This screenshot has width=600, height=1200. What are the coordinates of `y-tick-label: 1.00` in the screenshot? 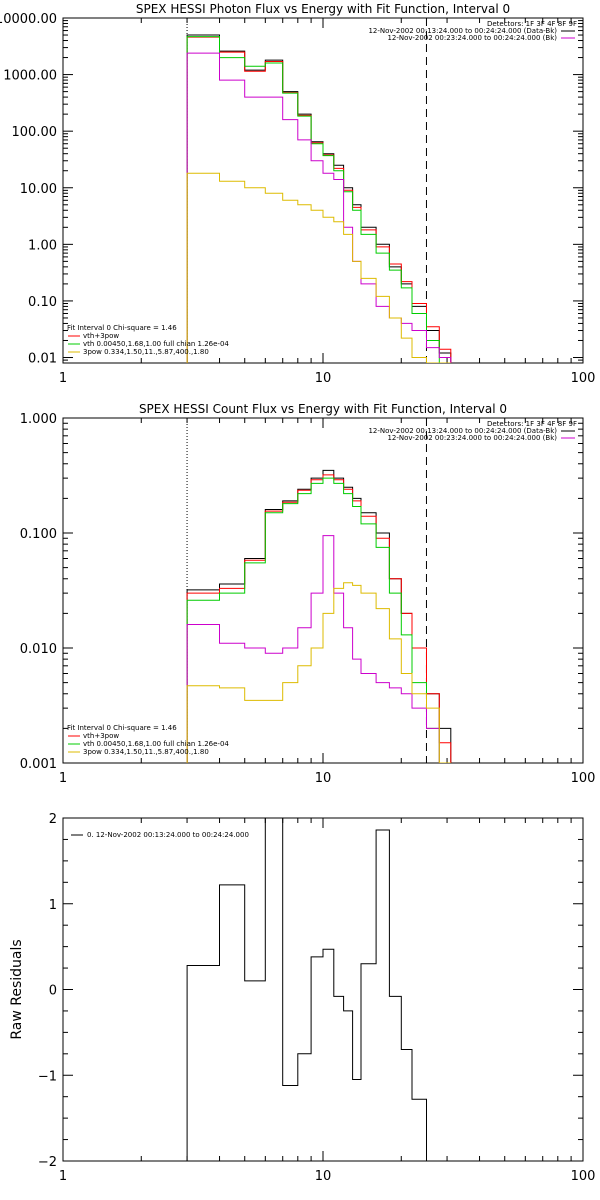 It's located at (42, 245).